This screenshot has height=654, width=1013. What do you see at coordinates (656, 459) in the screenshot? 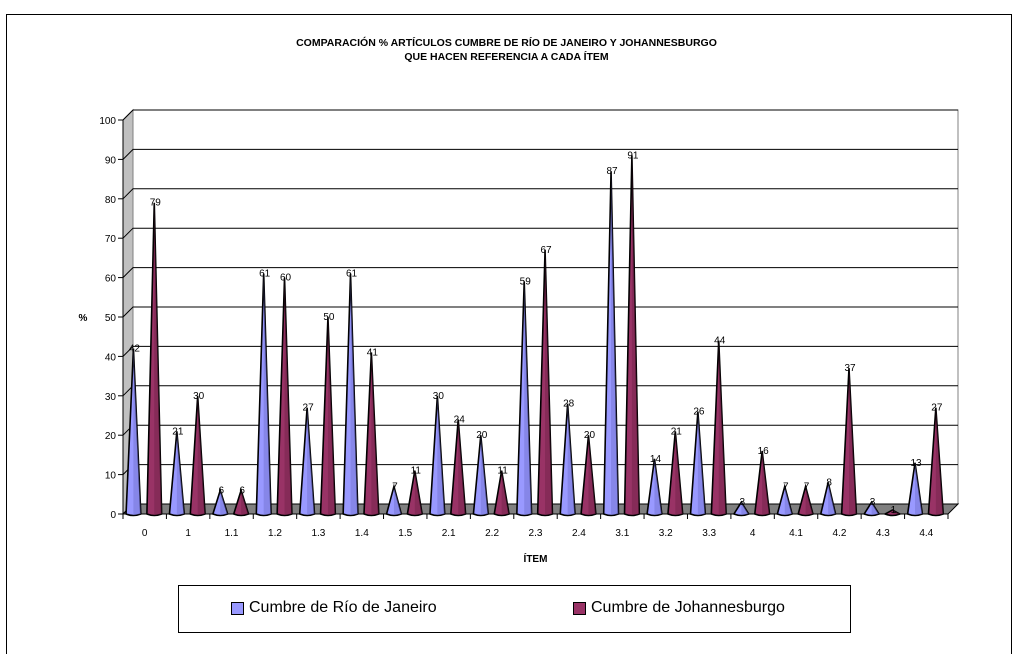
I see `data-label: 14` at bounding box center [656, 459].